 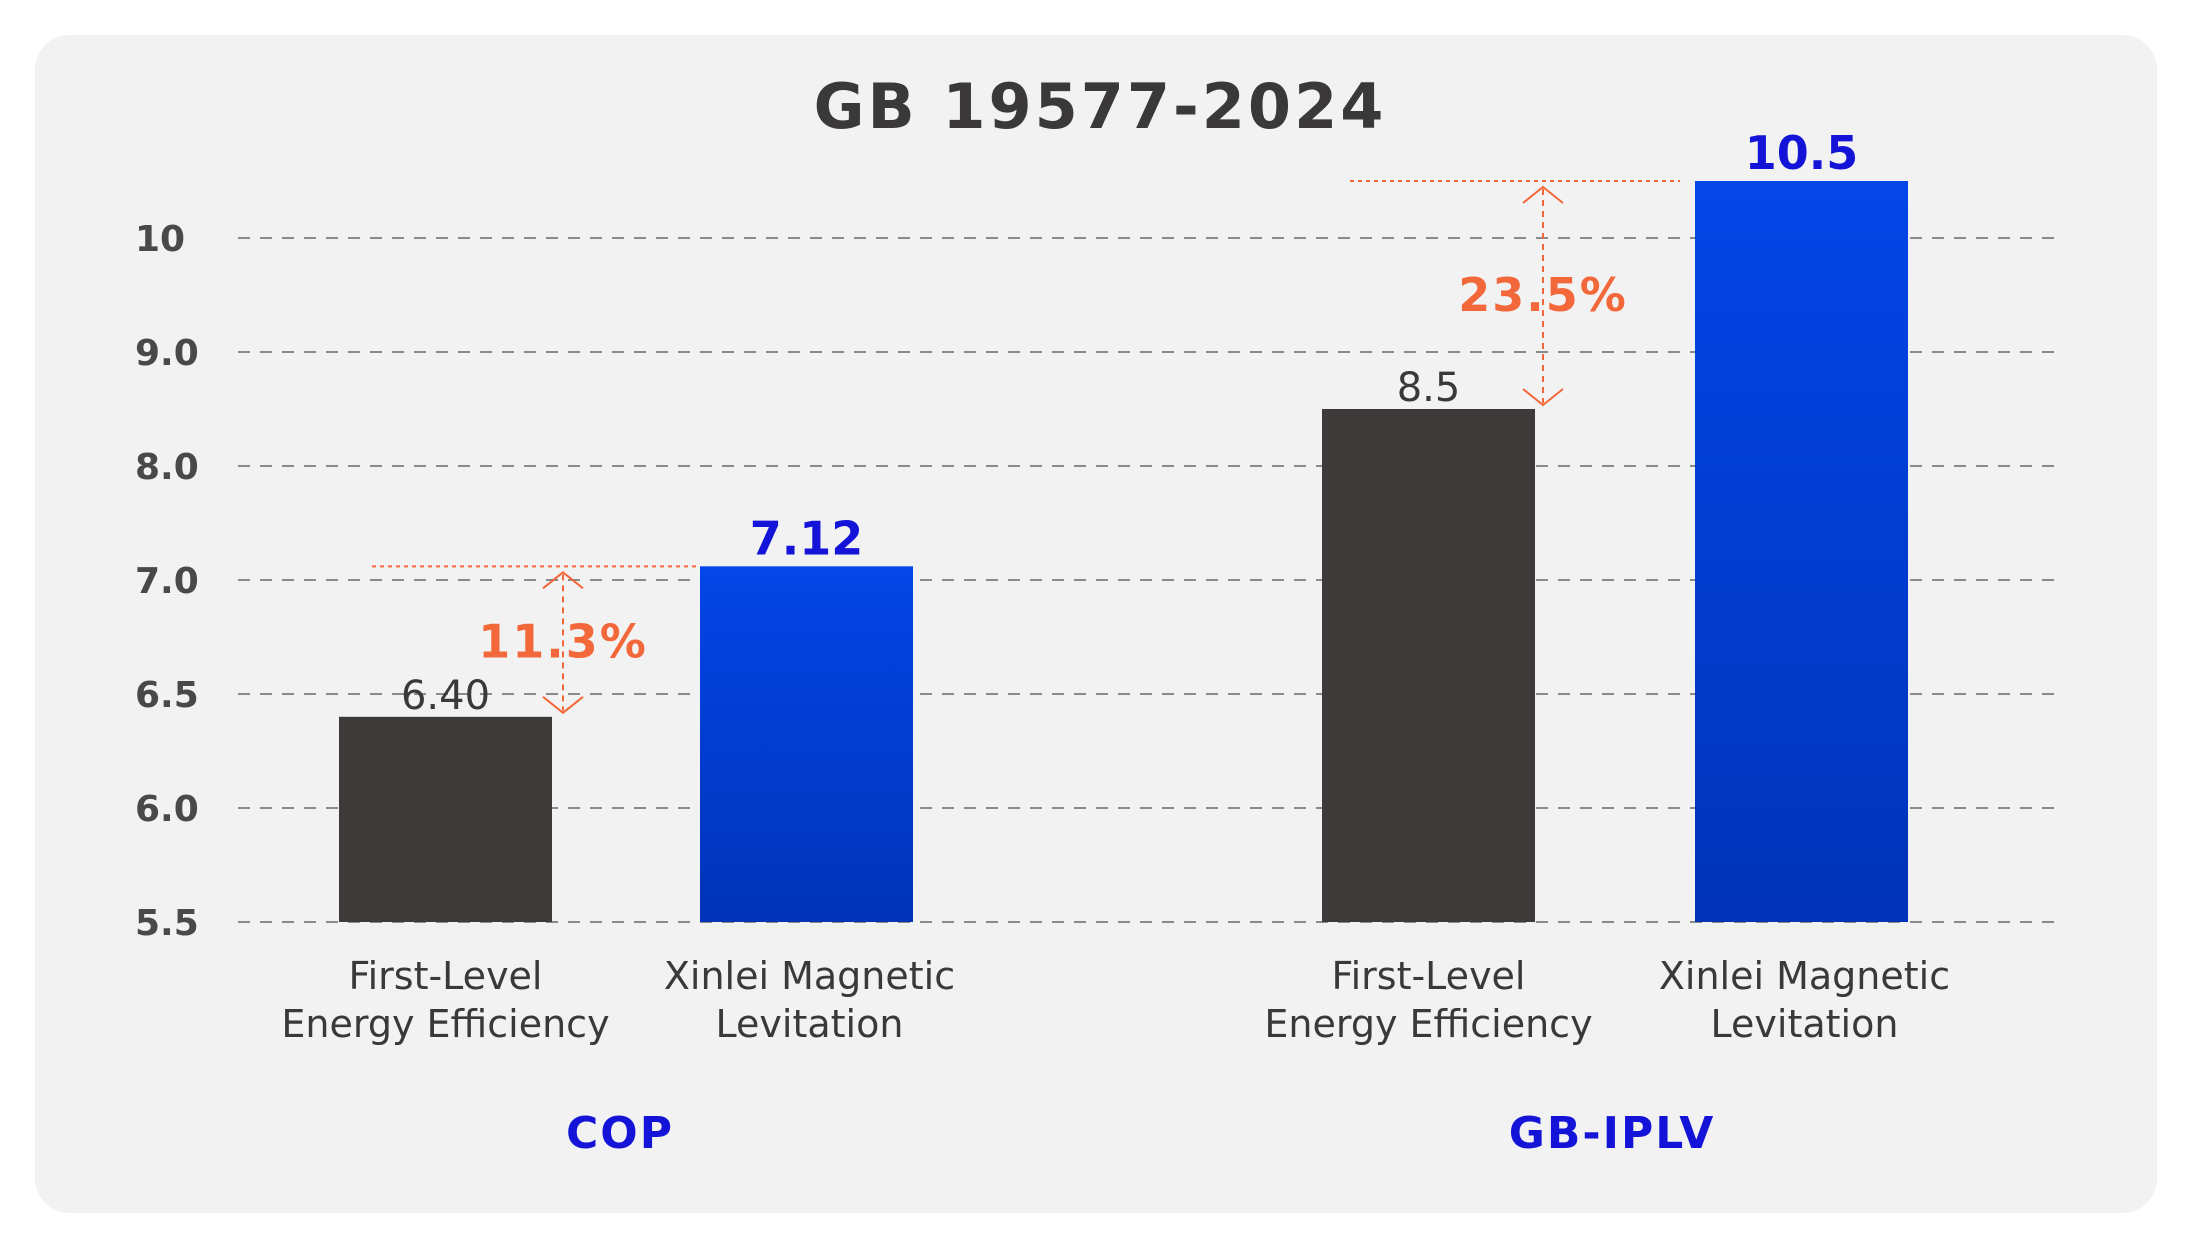 What do you see at coordinates (620, 1133) in the screenshot?
I see `group-label: COP` at bounding box center [620, 1133].